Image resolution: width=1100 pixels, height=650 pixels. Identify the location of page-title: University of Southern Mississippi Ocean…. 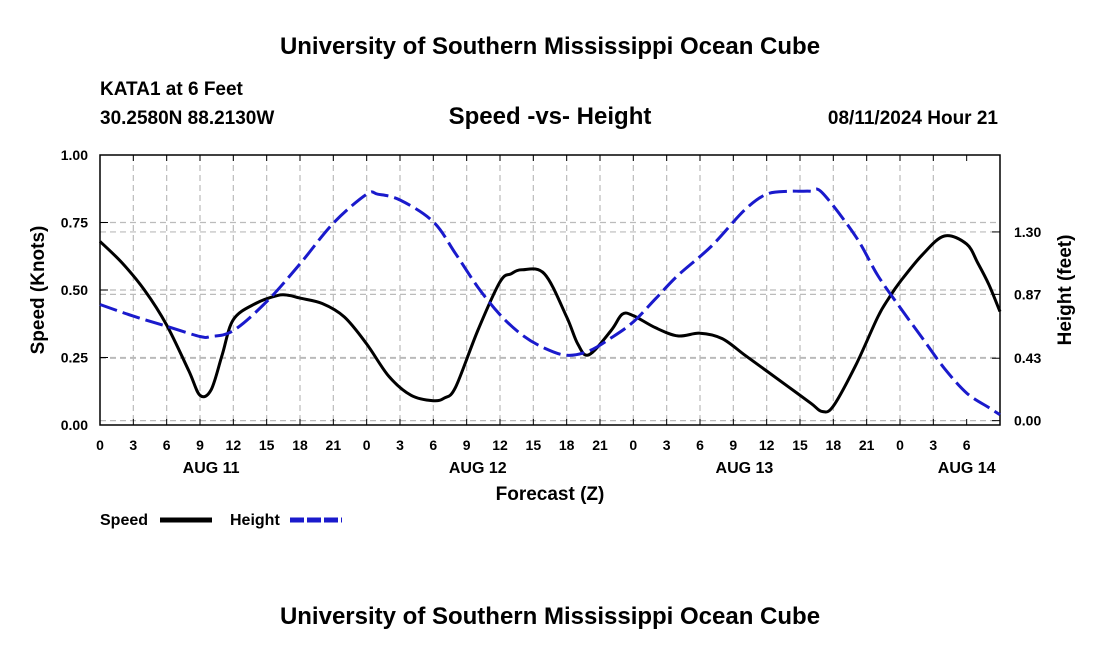
(550, 46).